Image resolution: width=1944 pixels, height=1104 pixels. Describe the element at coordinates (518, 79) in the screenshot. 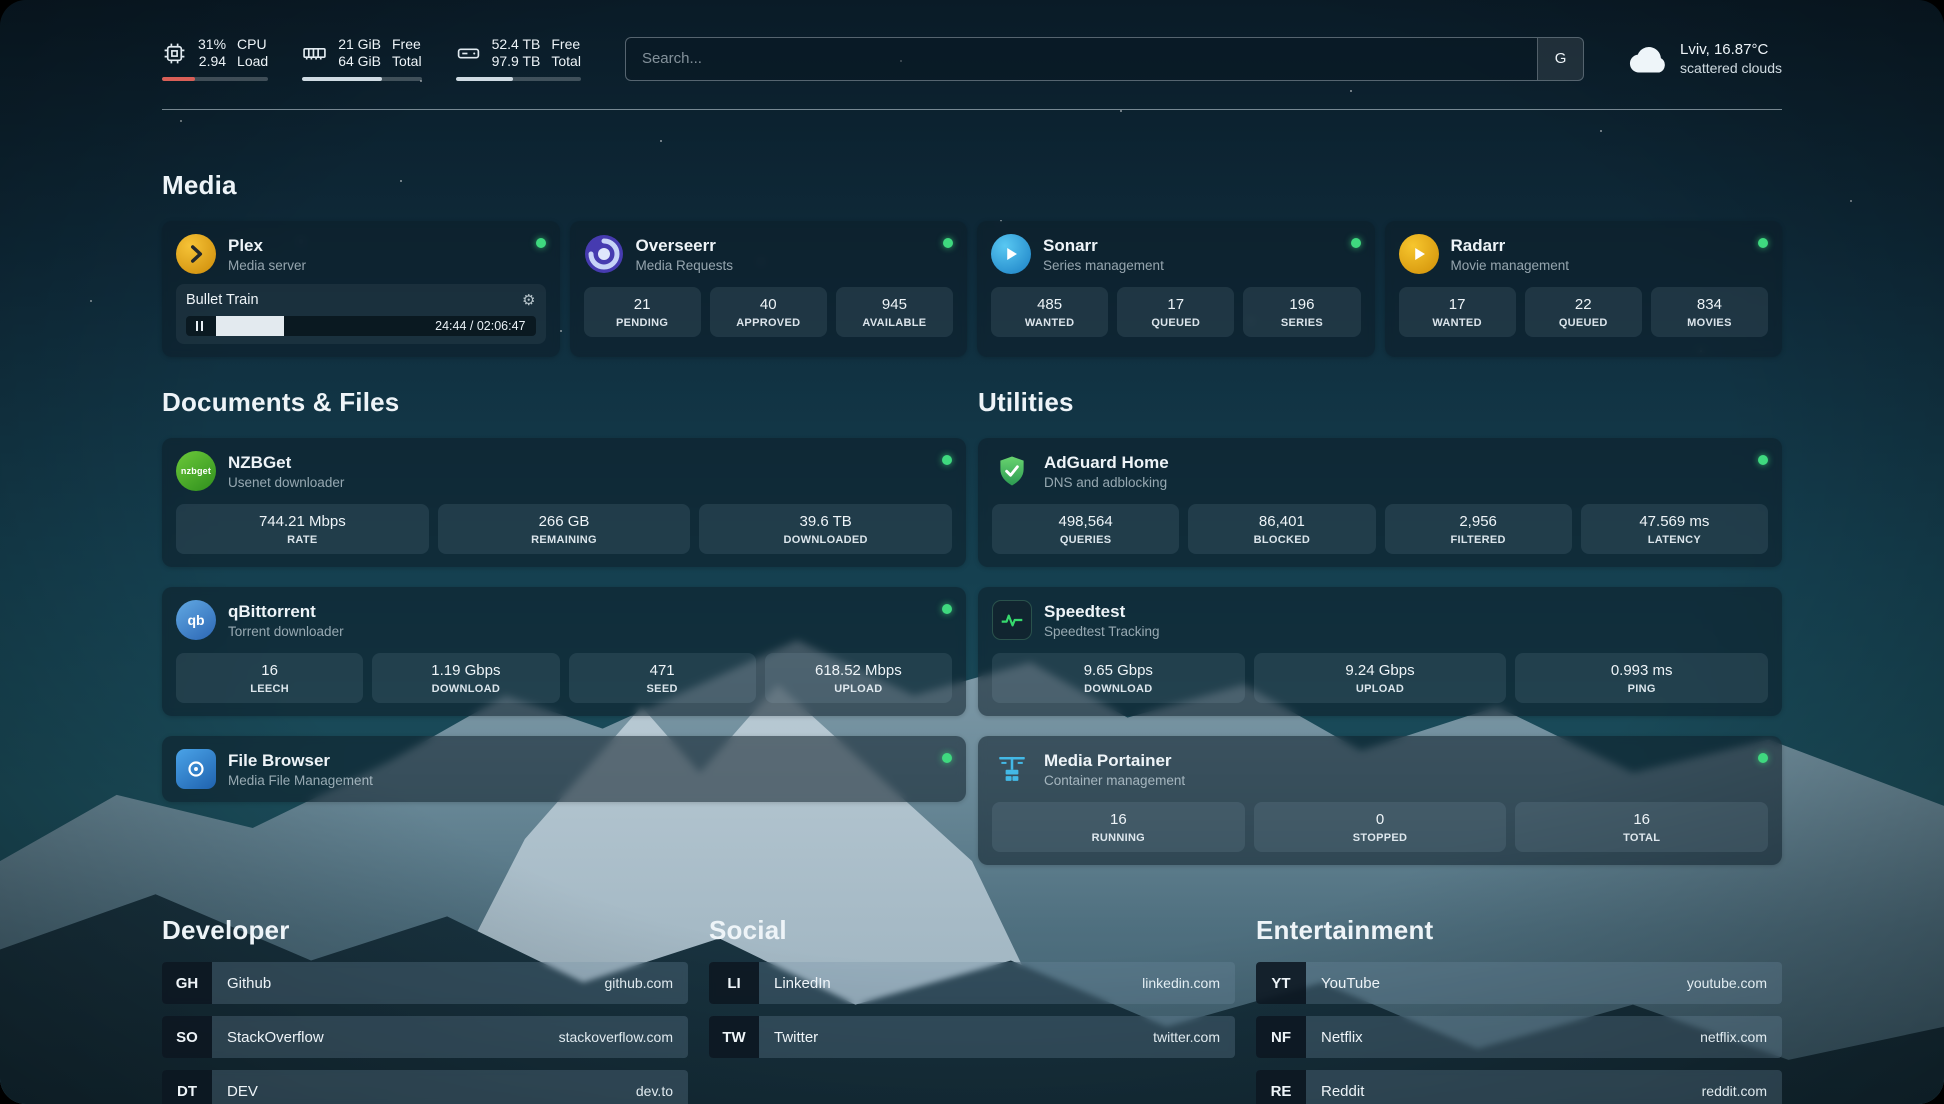

I see `disk-usage-bar` at that location.